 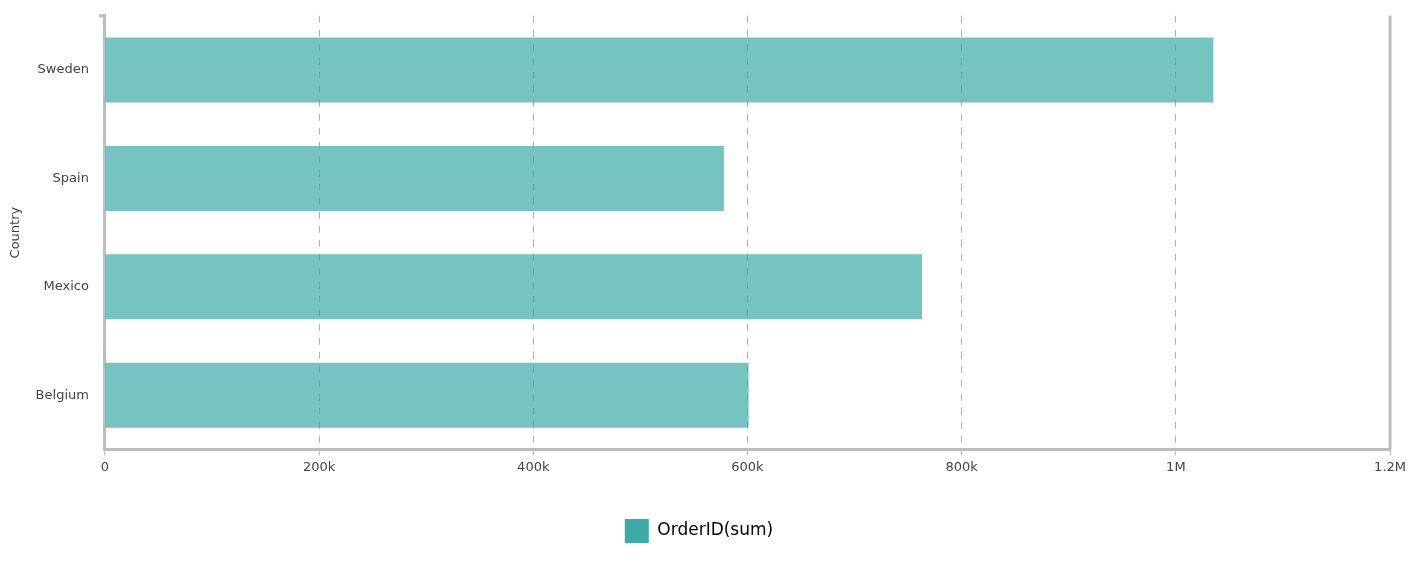 I want to click on y-tick-label: Mexico, so click(x=66, y=286).